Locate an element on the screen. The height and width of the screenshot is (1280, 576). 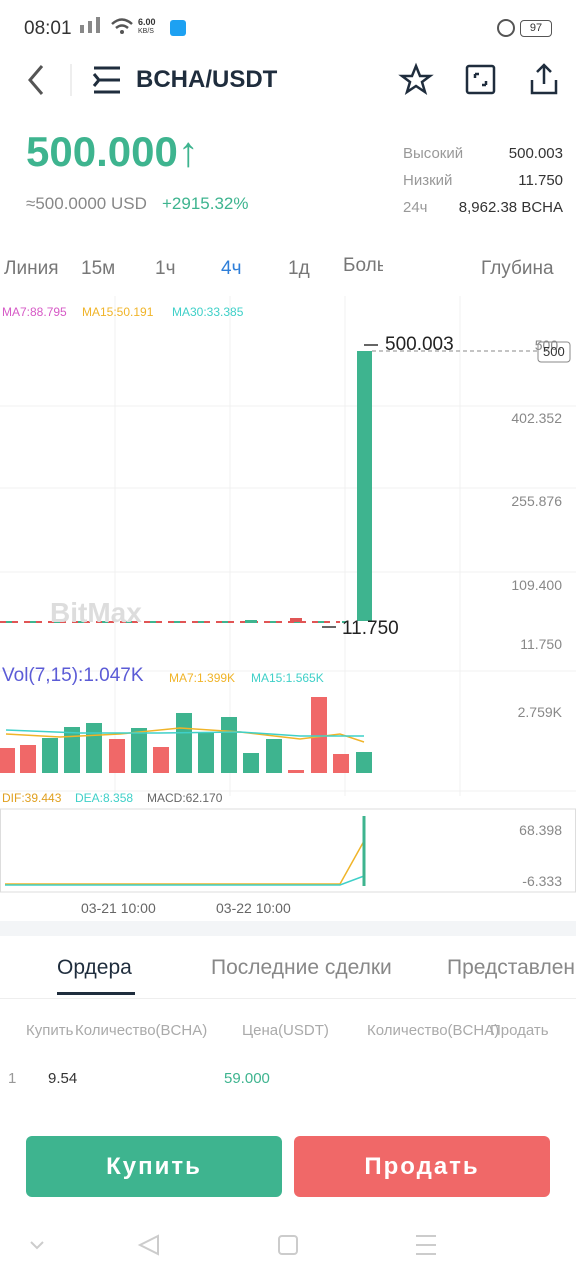
date-label: 03-22 10:00 is located at coordinates (253, 908).